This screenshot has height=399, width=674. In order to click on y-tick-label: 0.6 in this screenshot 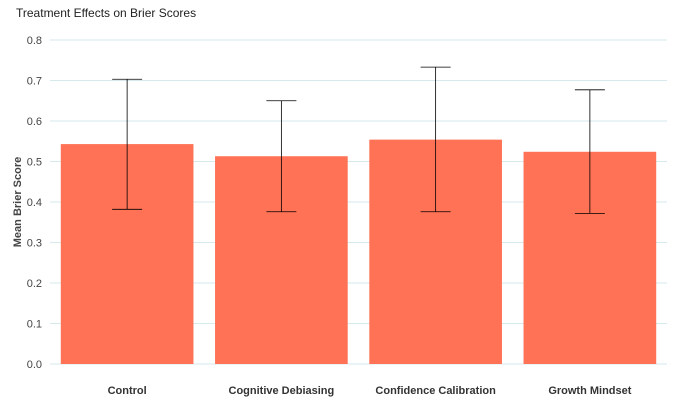, I will do `click(34, 122)`.